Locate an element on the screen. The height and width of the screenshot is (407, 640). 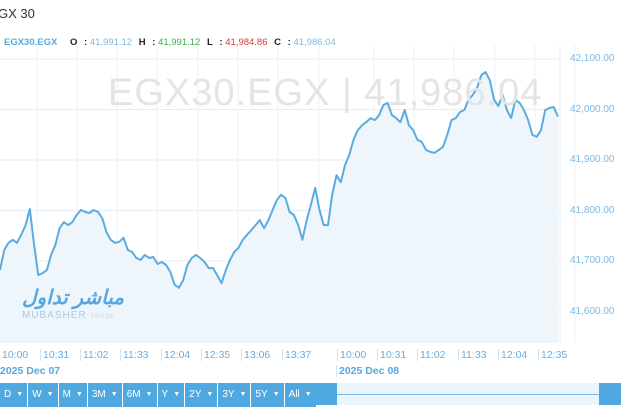
navigator-scrollbar is located at coordinates (468, 394).